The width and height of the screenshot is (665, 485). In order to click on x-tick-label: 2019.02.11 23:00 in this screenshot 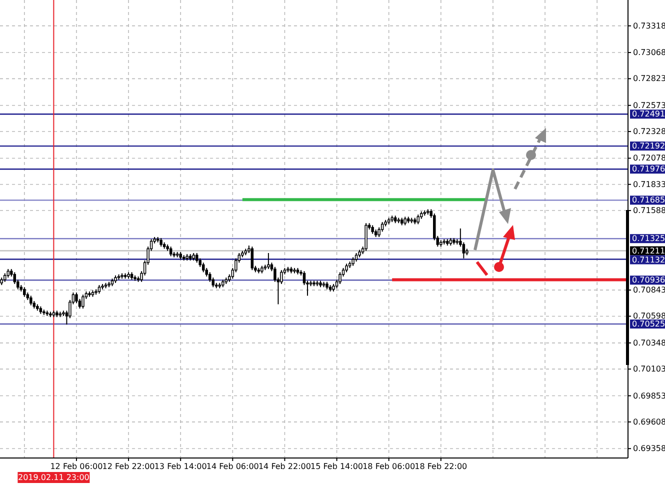, I will do `click(54, 477)`.